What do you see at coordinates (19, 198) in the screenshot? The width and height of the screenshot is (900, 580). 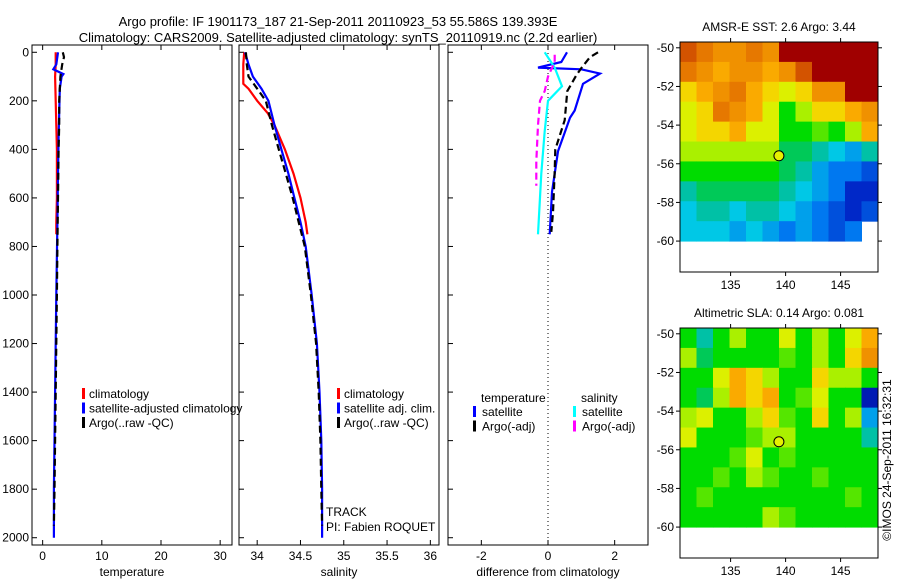 I see `y-tick-label: 600` at bounding box center [19, 198].